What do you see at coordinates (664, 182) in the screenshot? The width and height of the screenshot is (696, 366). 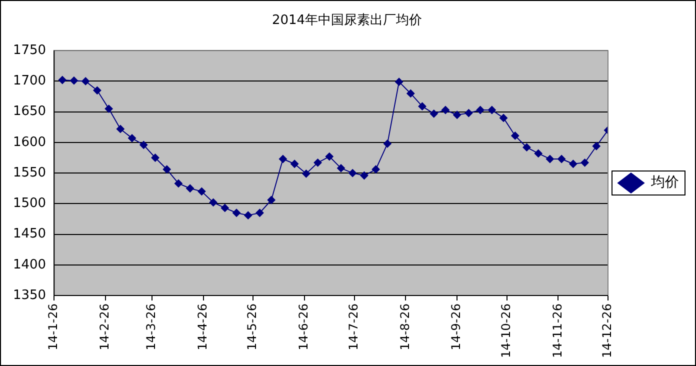 I see `legend-label: 均价` at bounding box center [664, 182].